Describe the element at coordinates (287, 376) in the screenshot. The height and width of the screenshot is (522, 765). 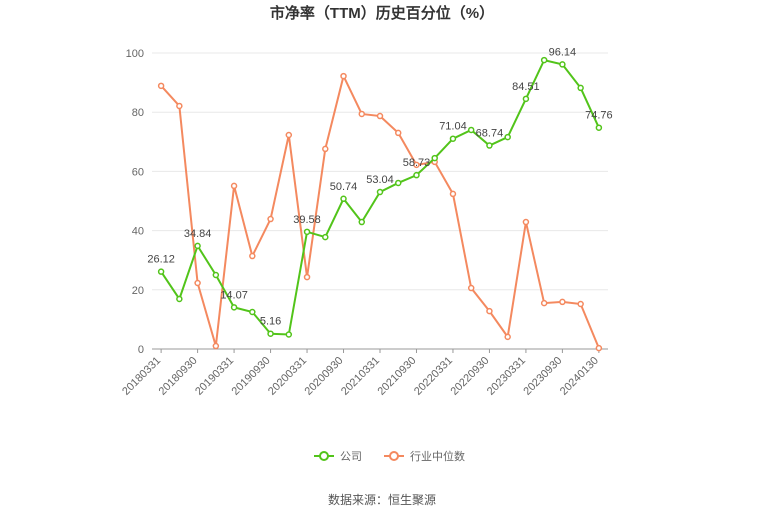
I see `x-tick-label: 20200331` at that location.